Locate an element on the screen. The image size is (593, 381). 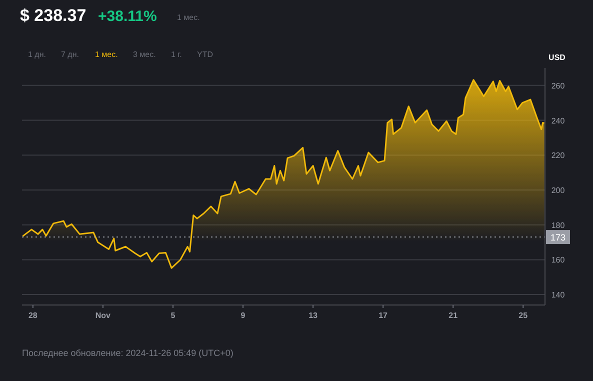
y-tick-label: 160 is located at coordinates (558, 260).